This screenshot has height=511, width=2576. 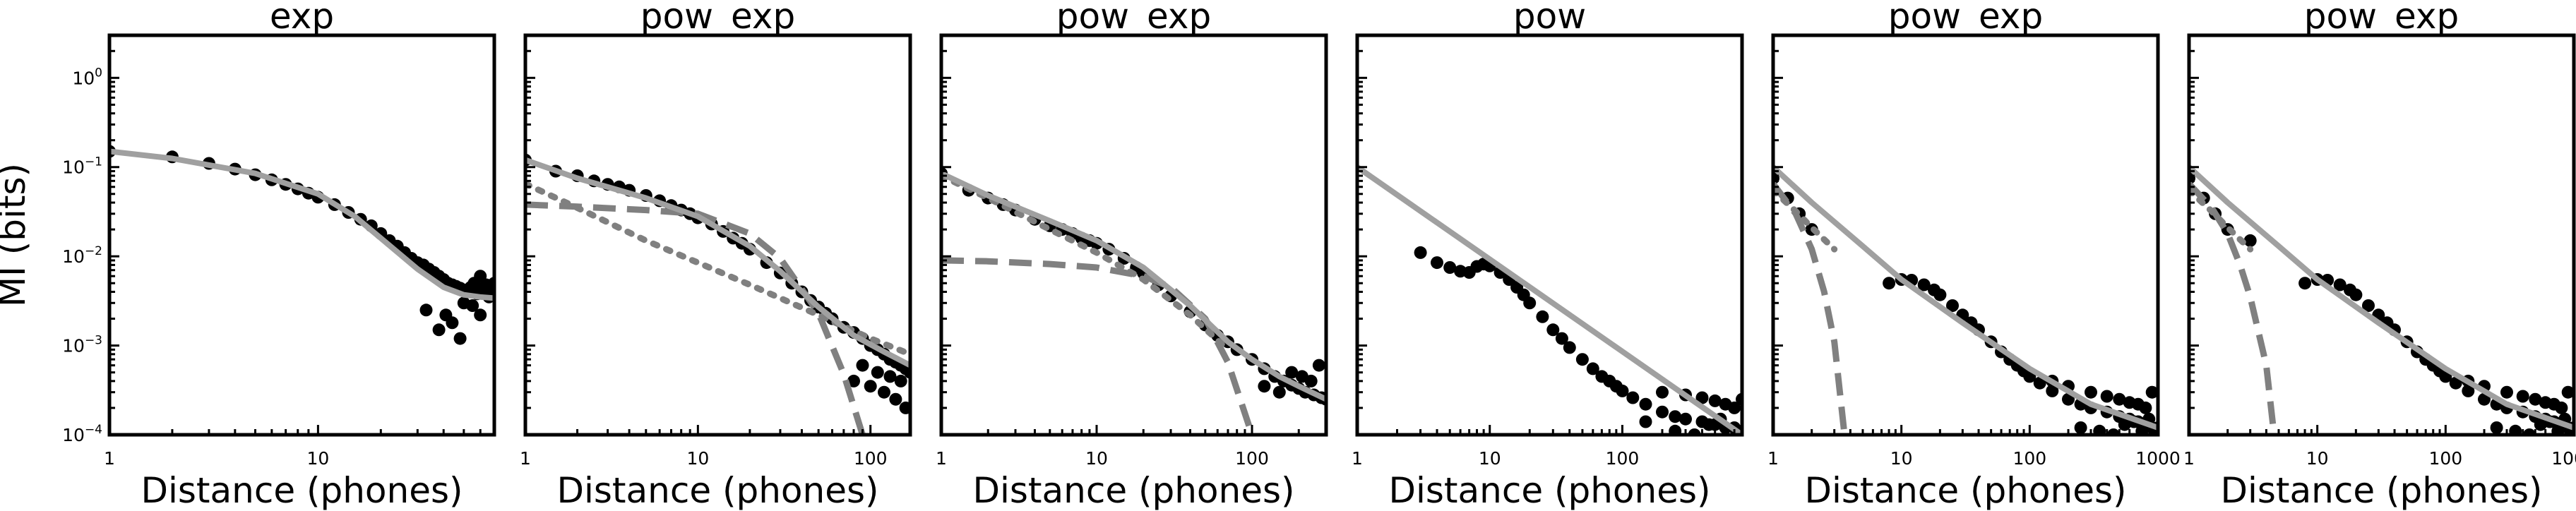 What do you see at coordinates (87, 77) in the screenshot?
I see `y-tick-label: 10⁰` at bounding box center [87, 77].